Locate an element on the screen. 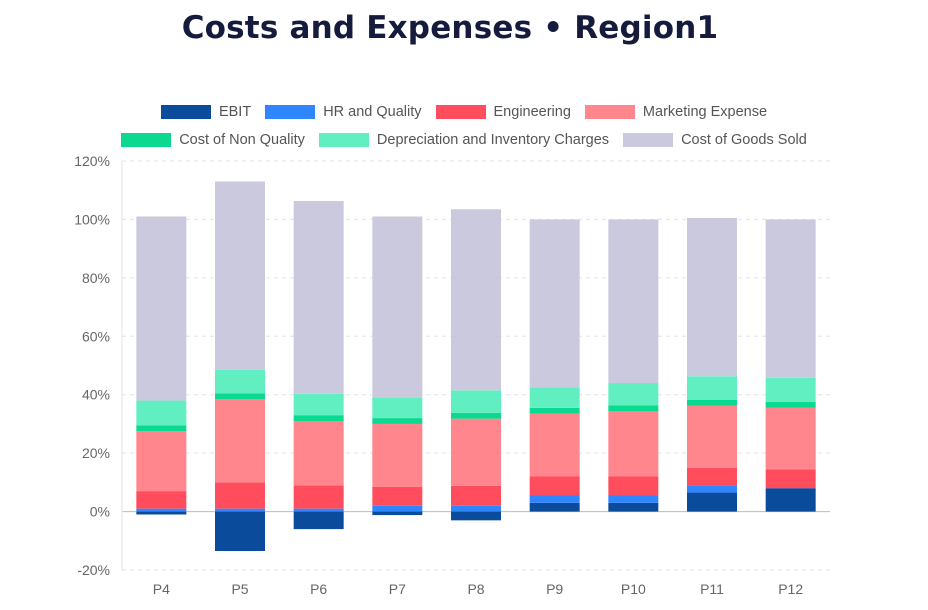 The height and width of the screenshot is (610, 928). x-tick-label: P7 is located at coordinates (397, 589).